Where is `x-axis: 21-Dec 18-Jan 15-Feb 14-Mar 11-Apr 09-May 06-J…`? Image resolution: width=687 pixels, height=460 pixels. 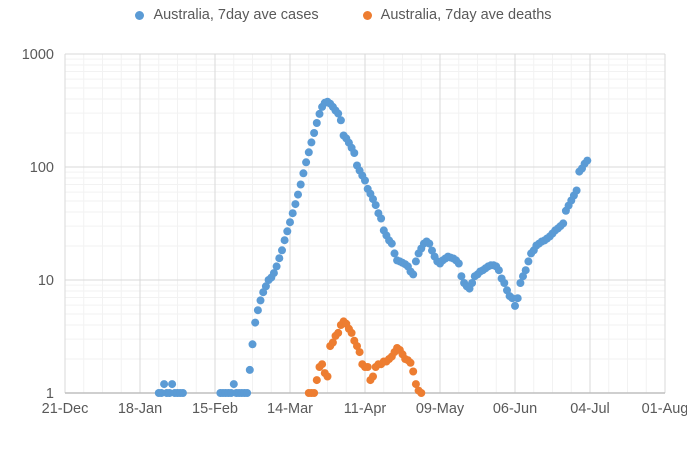
x-axis: 21-Dec 18-Jan 15-Feb 14-Mar 11-Apr 09-May 06-J… is located at coordinates (364, 409).